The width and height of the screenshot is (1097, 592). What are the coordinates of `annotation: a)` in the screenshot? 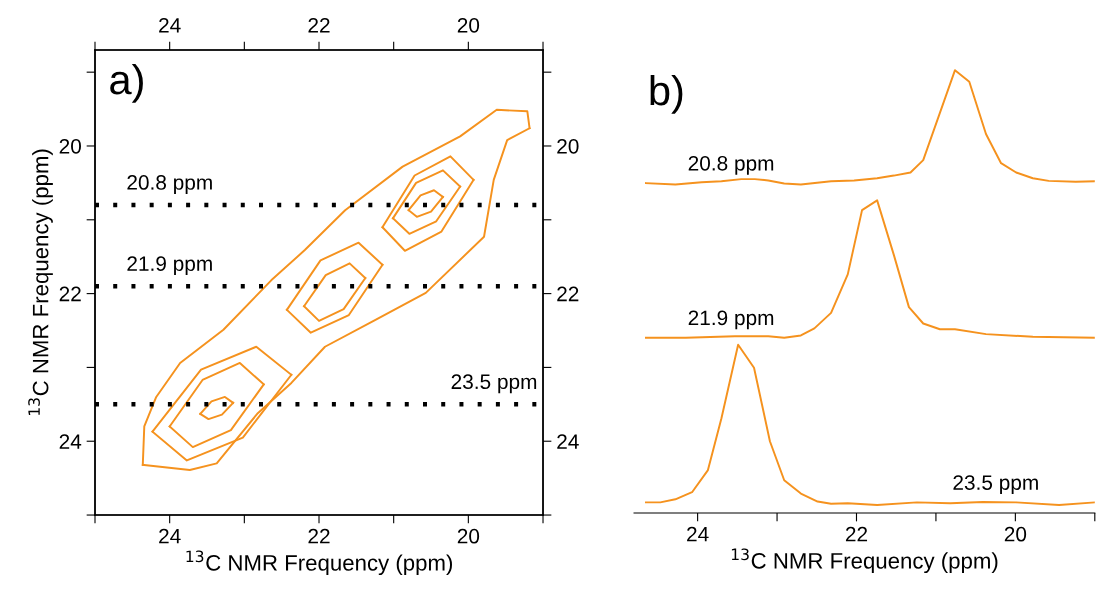 It's located at (126, 83).